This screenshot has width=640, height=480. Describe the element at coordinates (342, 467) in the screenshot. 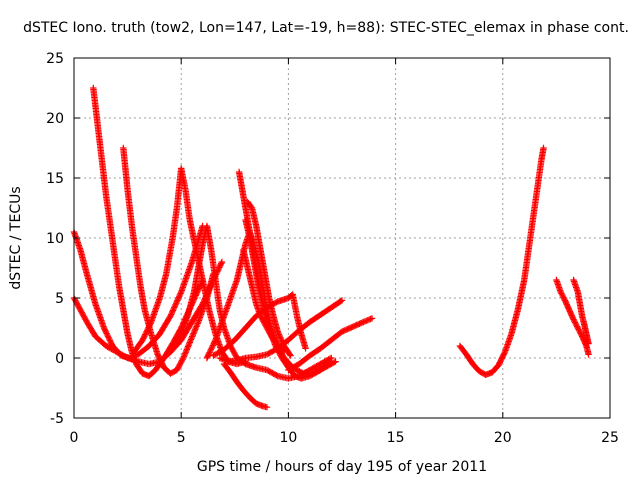

I see `x-axis-label: GPS time / hours of day 195 of year 2011` at that location.